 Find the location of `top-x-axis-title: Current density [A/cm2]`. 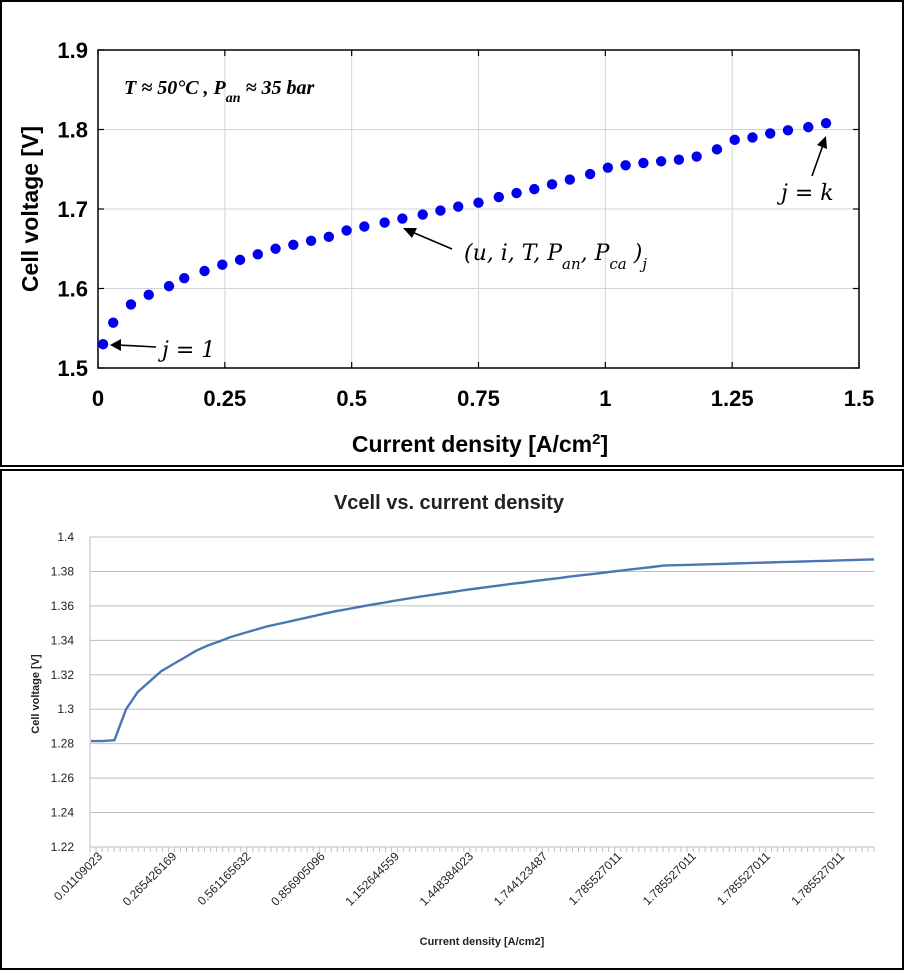

top-x-axis-title: Current density [A/cm2] is located at coordinates (480, 444).